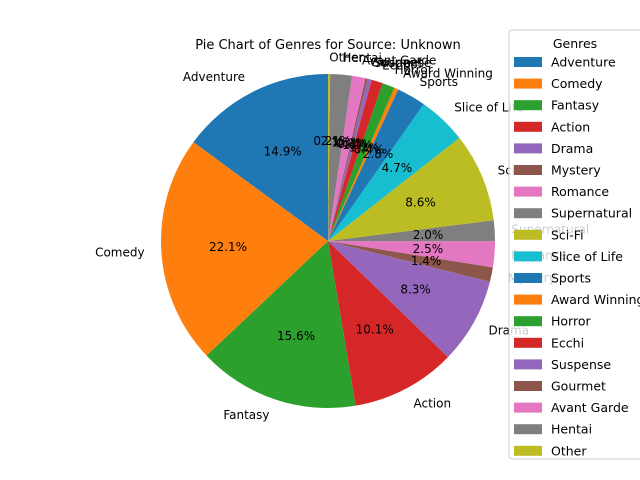 The width and height of the screenshot is (640, 480). Describe the element at coordinates (281, 324) in the screenshot. I see `pie-slice-fantasy` at that location.